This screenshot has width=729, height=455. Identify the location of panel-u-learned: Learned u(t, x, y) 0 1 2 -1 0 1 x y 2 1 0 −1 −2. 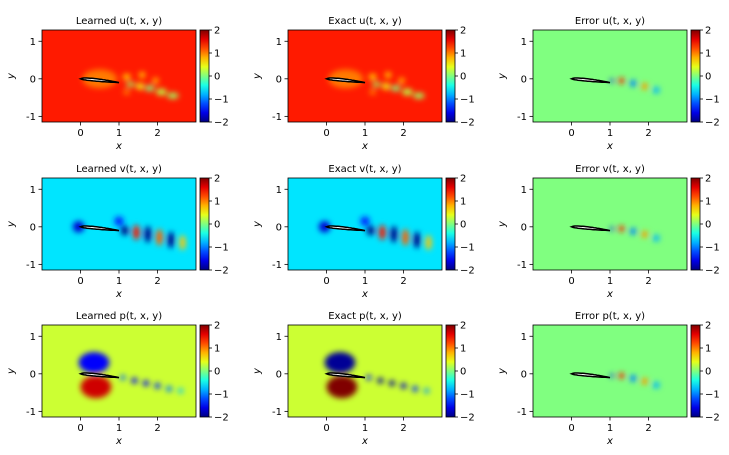
(117, 84).